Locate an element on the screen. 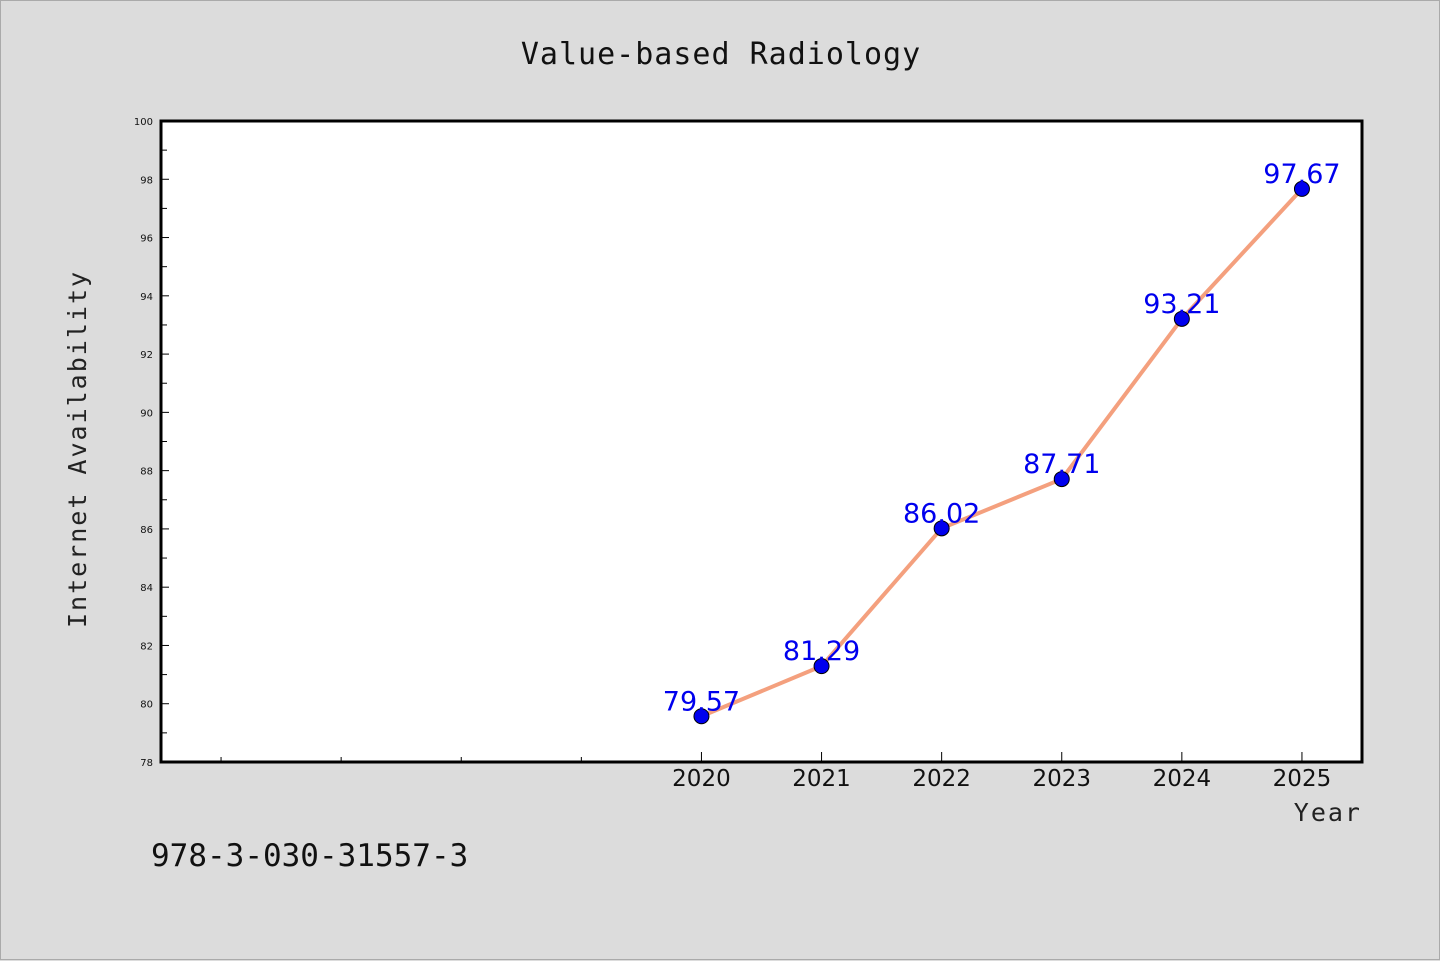 The width and height of the screenshot is (1440, 961). x-axis: 2020 2021 2022 2023 2024 2025 is located at coordinates (776, 772).